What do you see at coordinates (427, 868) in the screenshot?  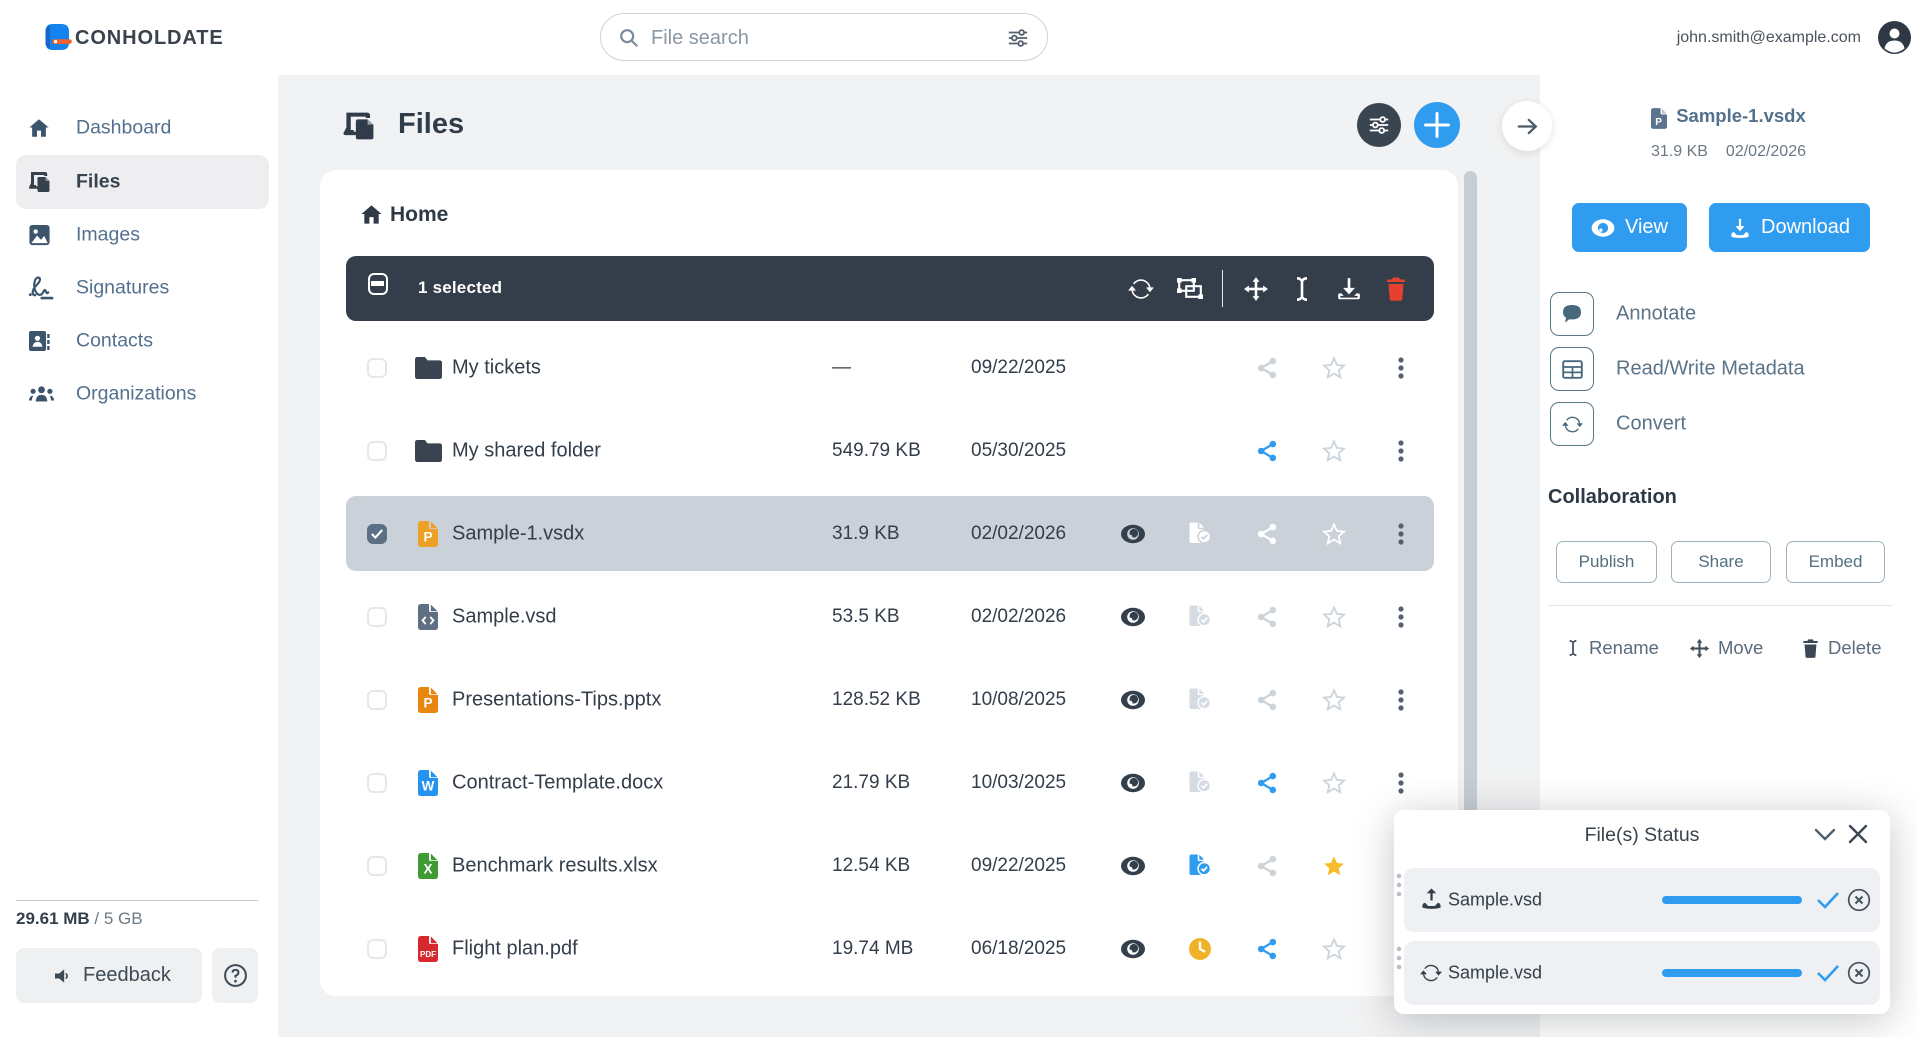 I see `svg-text: X` at bounding box center [427, 868].